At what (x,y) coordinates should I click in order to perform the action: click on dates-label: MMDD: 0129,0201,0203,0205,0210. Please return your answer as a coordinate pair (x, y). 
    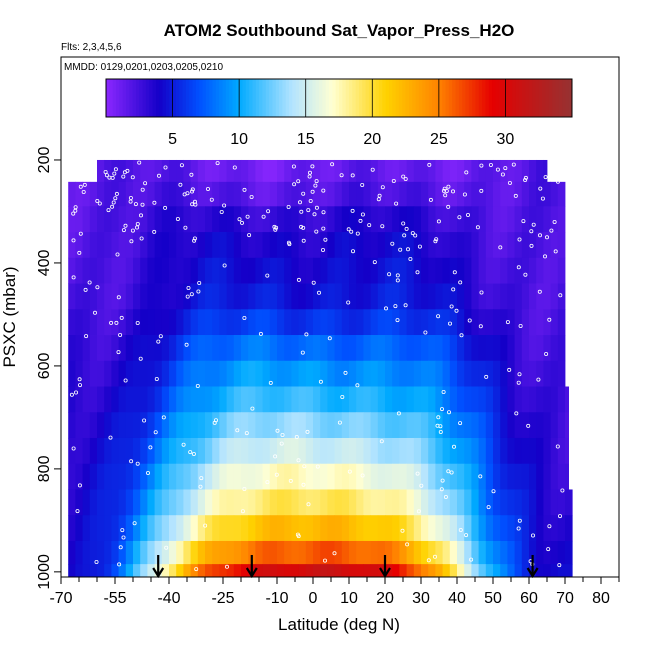
    Looking at the image, I should click on (143, 67).